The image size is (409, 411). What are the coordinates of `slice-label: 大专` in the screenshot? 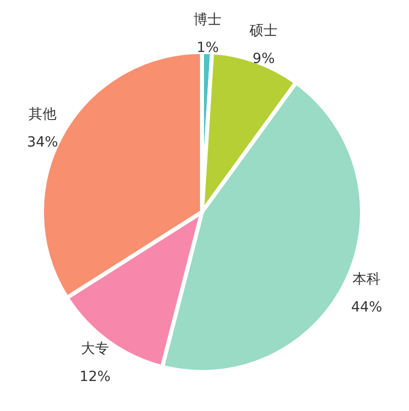 It's located at (95, 349).